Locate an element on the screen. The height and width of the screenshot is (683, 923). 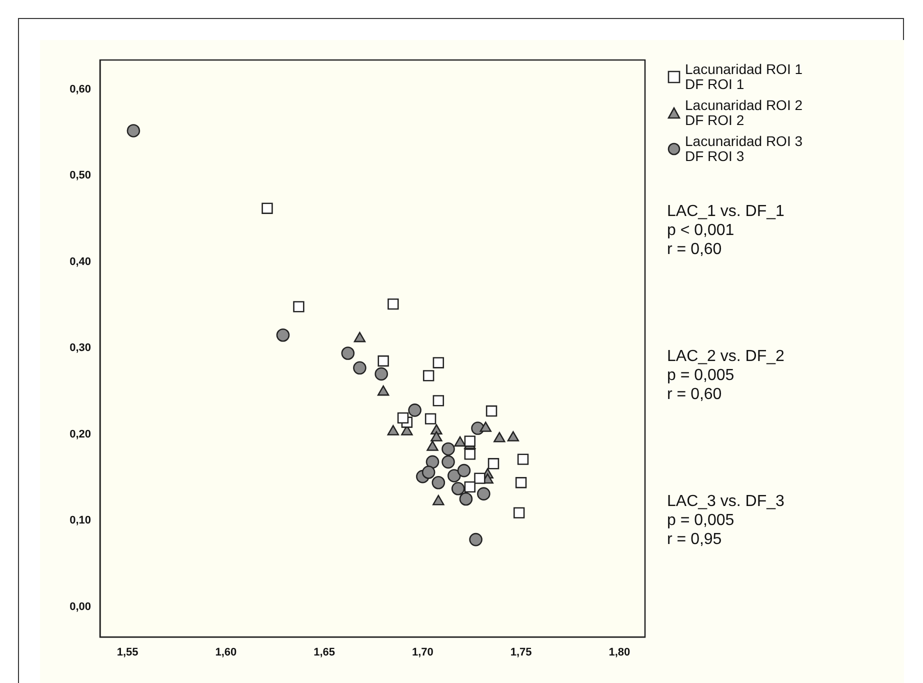
y-tick-label: 0,40 is located at coordinates (80, 262).